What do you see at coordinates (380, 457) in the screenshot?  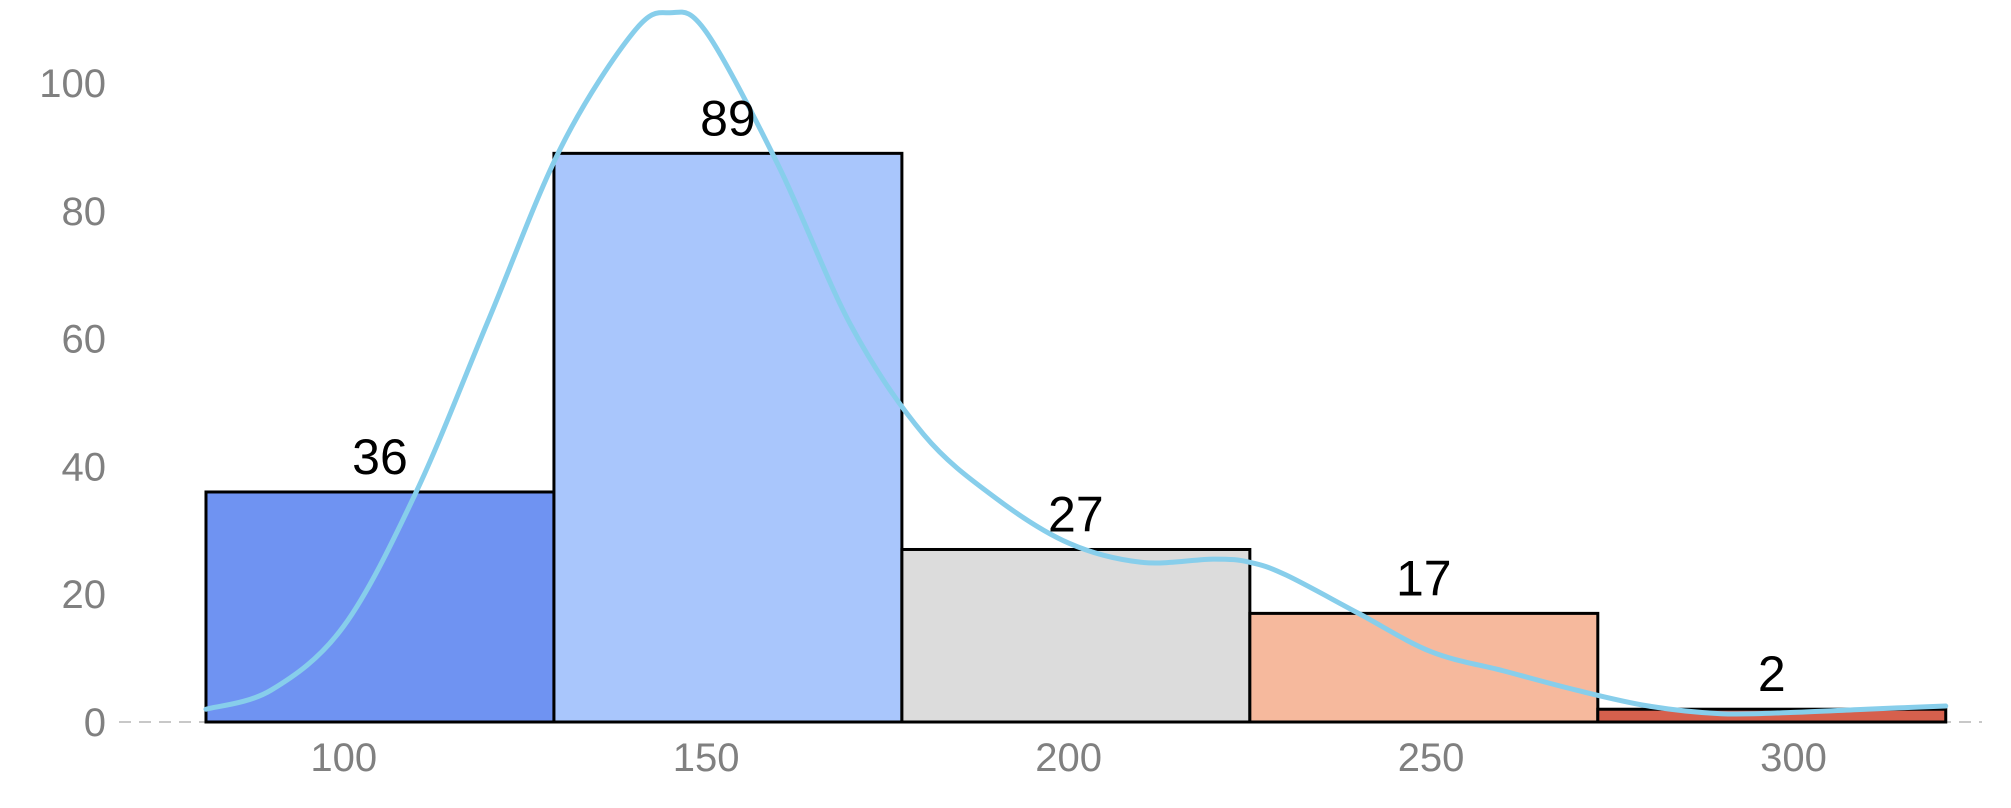 I see `bar-value-label: 36` at bounding box center [380, 457].